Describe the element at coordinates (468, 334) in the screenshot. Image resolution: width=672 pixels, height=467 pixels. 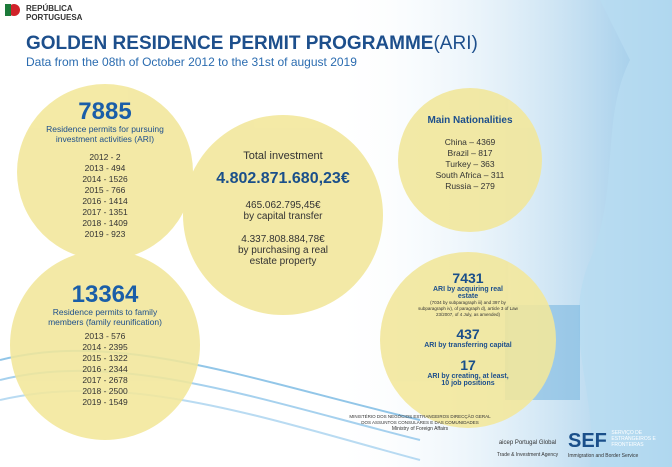
I see `breakdown-value: 437` at that location.